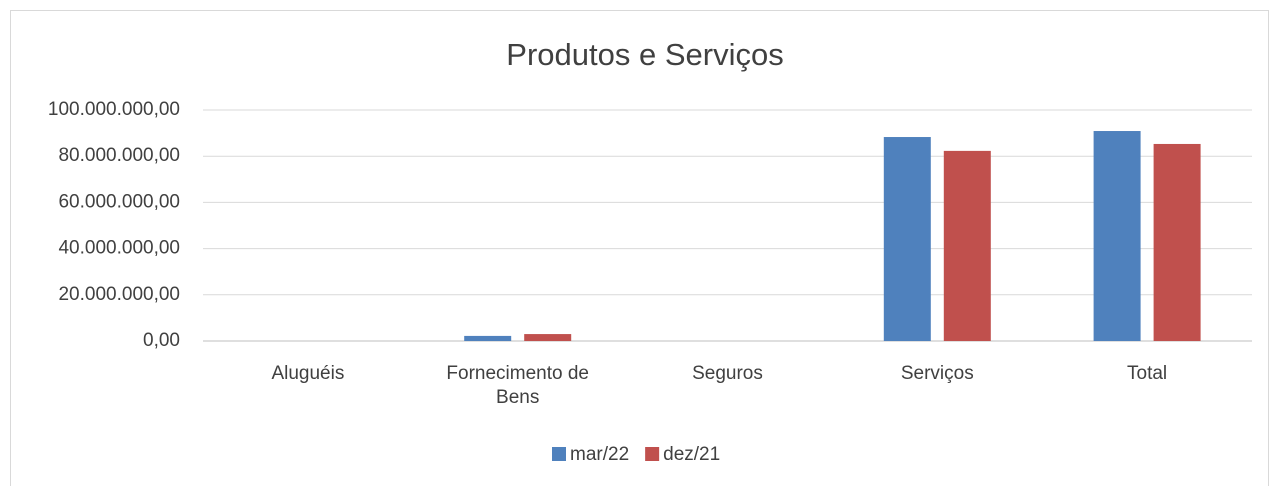 This screenshot has width=1270, height=486. I want to click on x-tick-label: Fornecimento de Bens, so click(517, 385).